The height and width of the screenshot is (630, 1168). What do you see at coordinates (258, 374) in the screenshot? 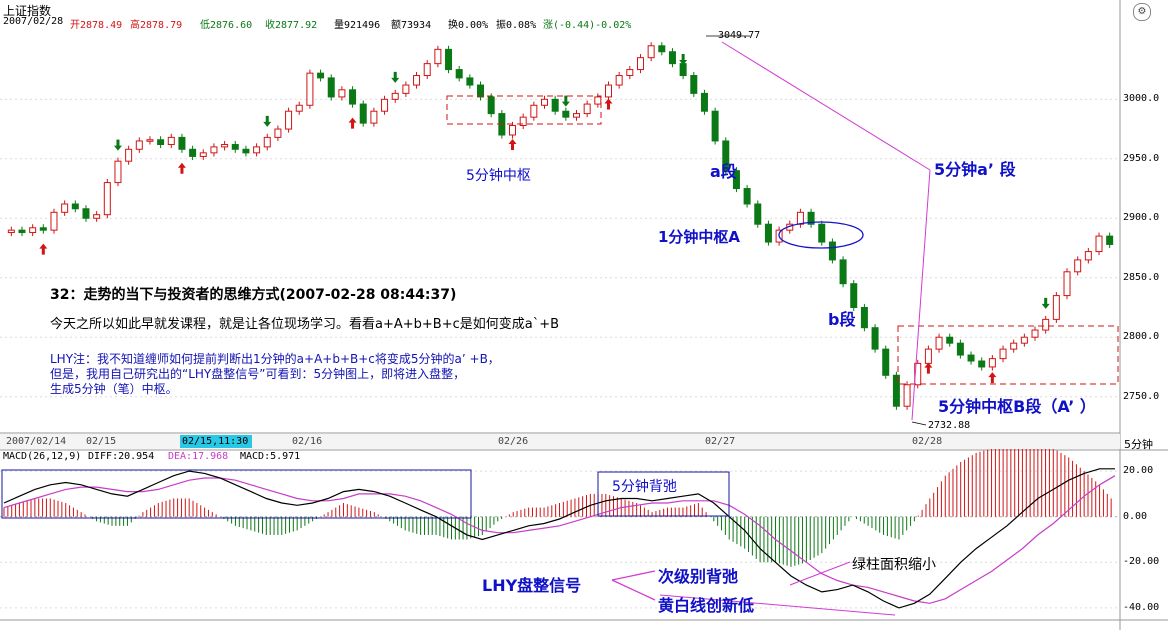
I see `note-line-2: 但是，我用自己研究出的“LHY盘整信号”可看到：5分钟图上，即将进入盘整，` at bounding box center [258, 374].